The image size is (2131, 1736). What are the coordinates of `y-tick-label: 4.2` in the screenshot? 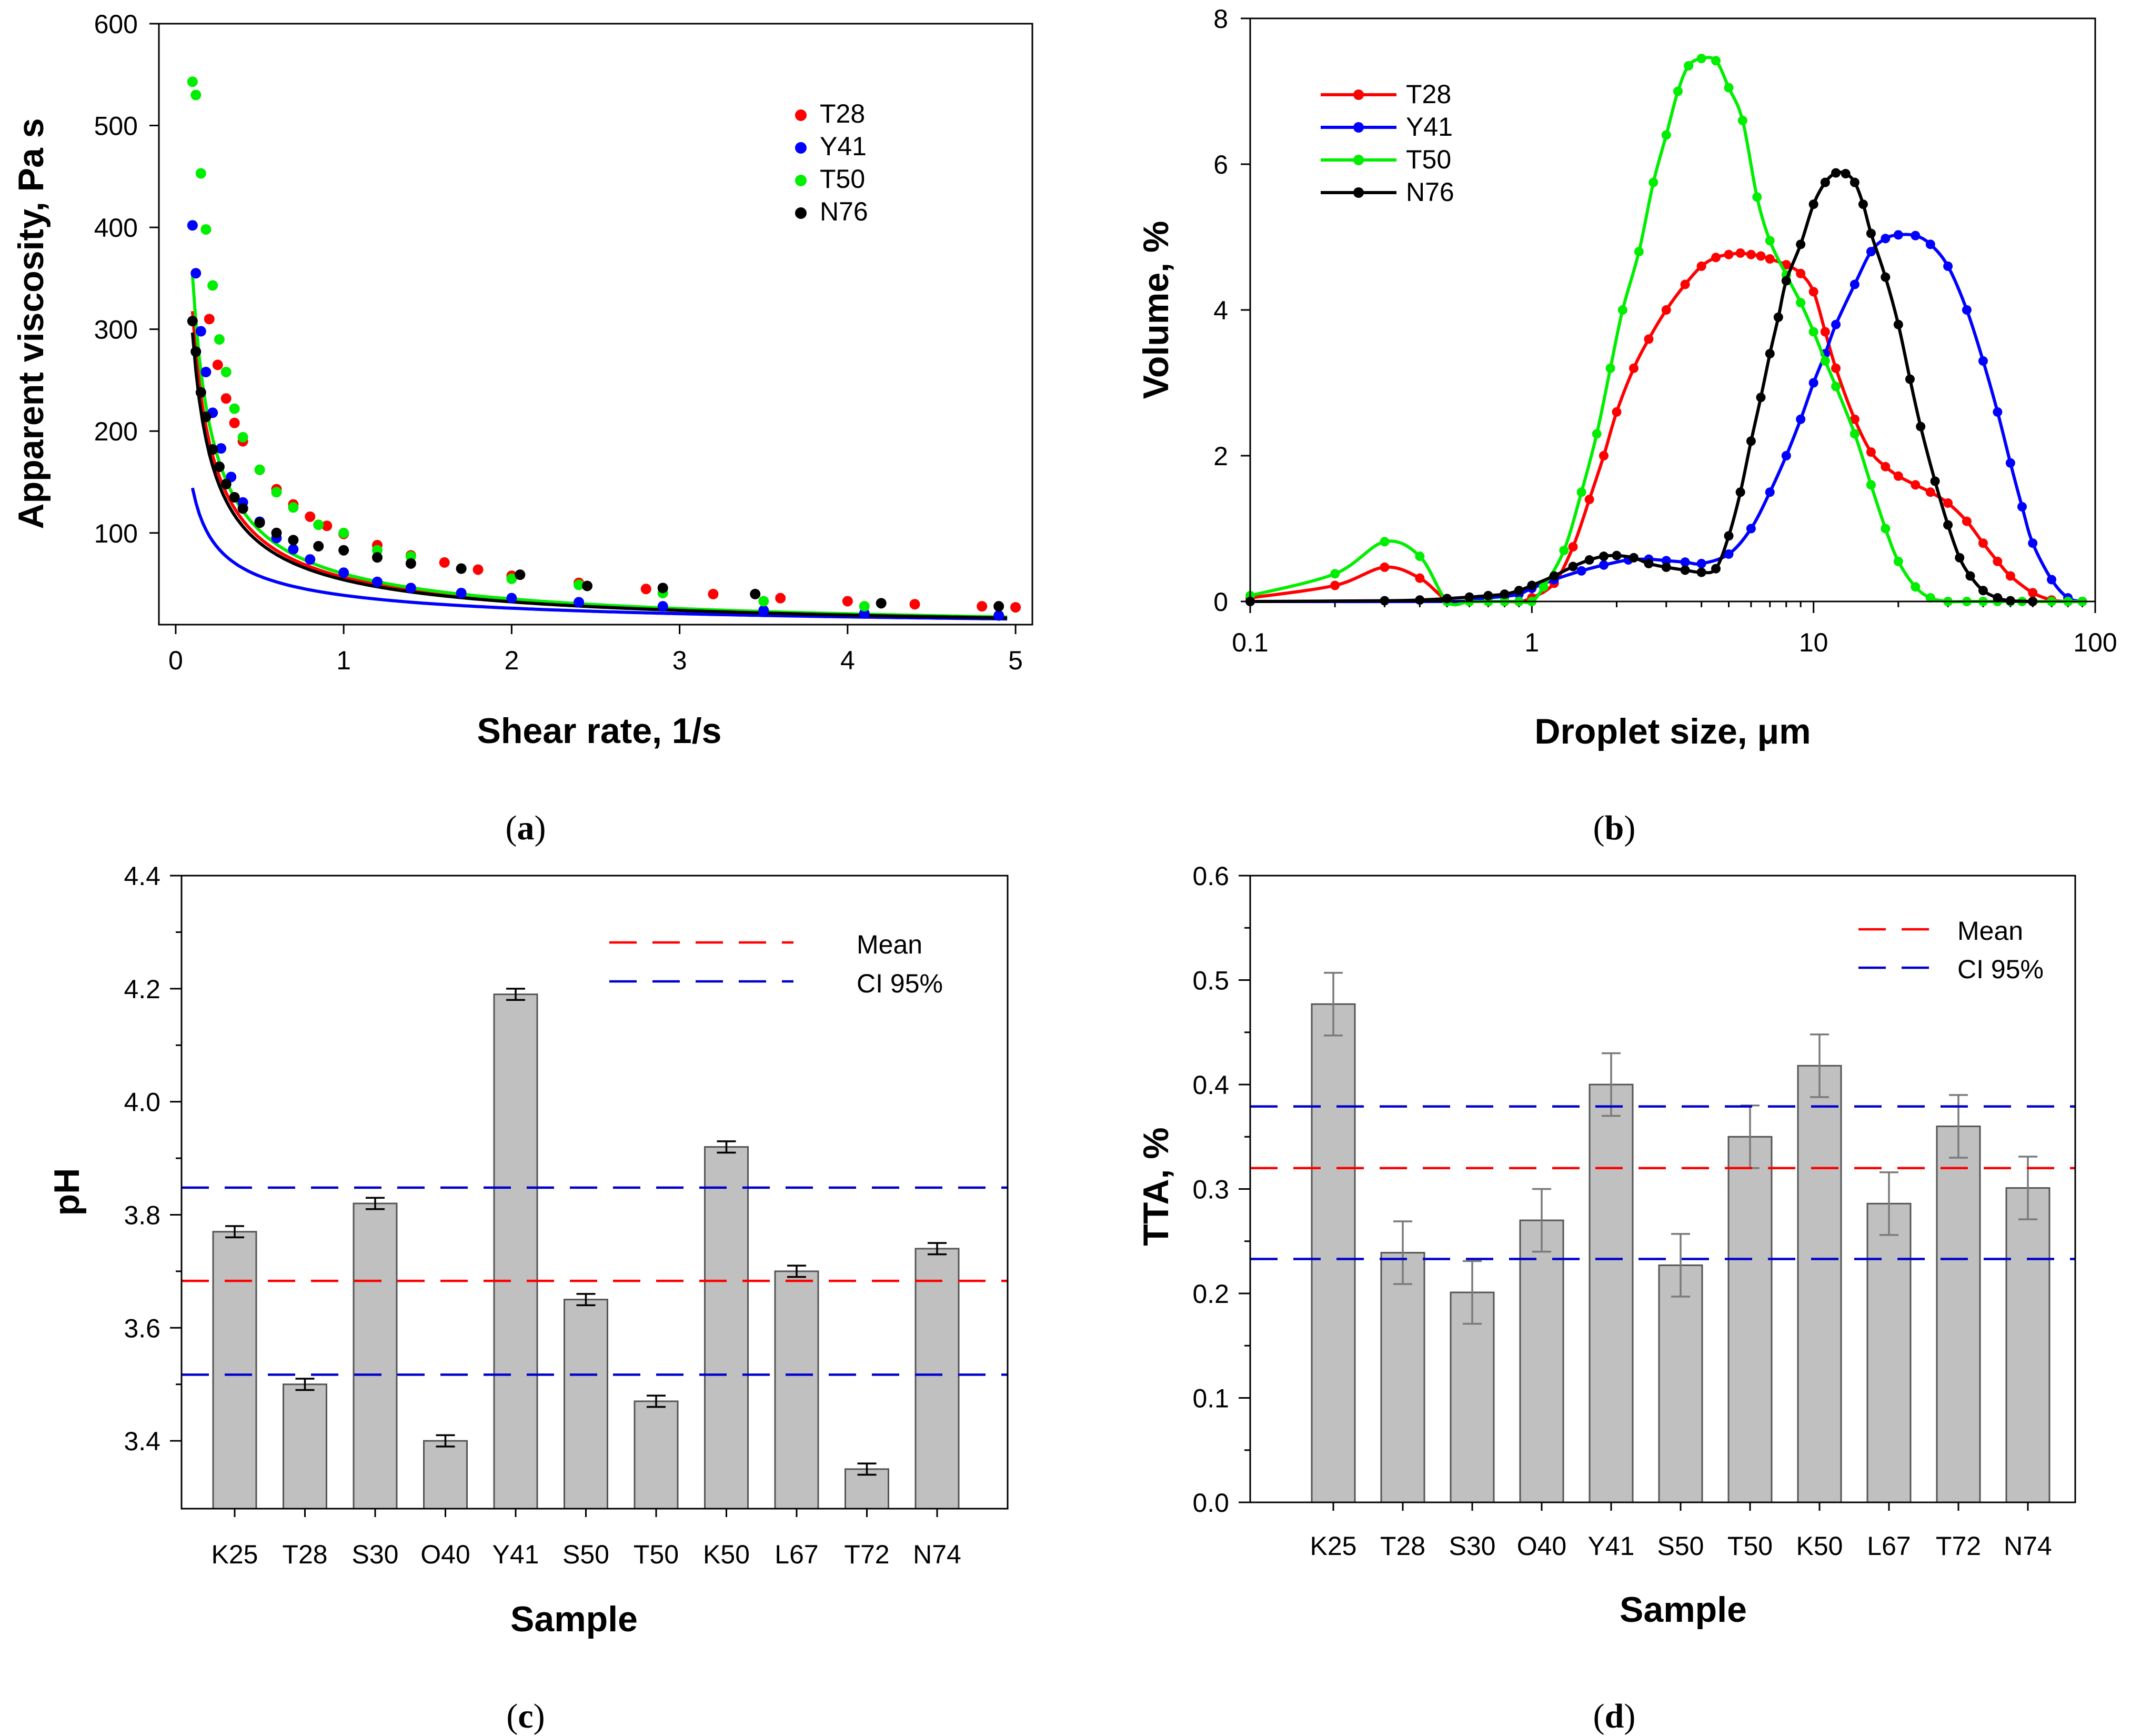 It's located at (142, 989).